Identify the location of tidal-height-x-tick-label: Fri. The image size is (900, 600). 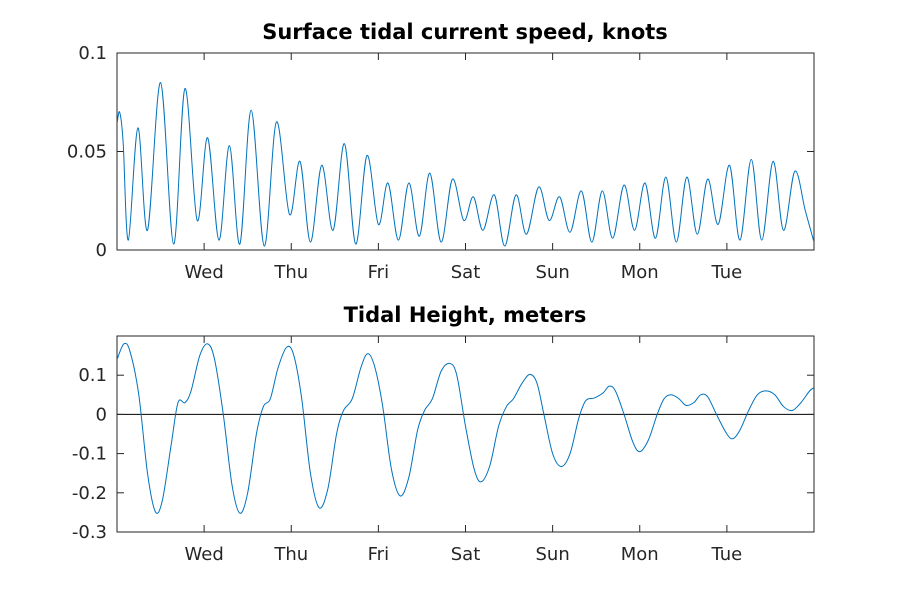
(378, 554).